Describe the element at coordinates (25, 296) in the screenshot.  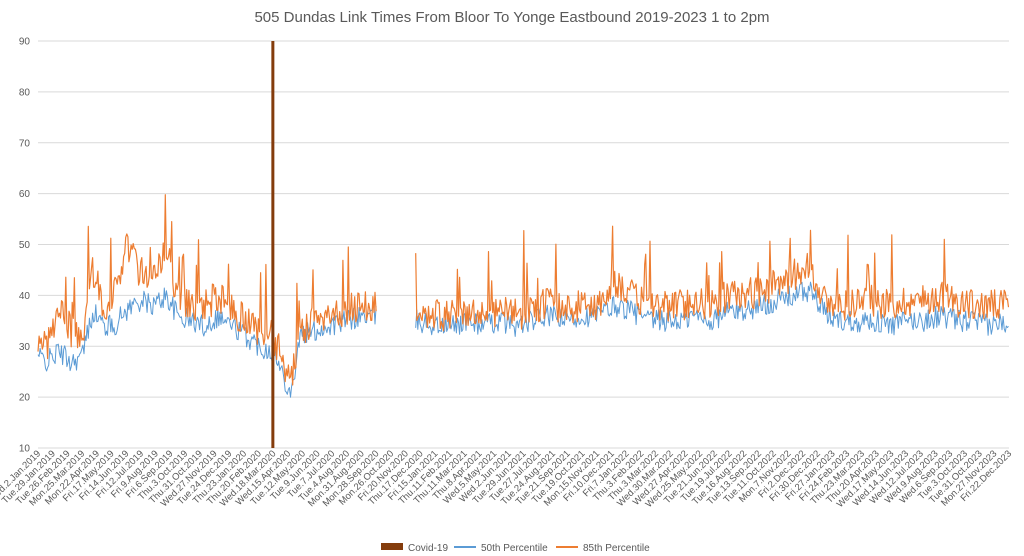
I see `y-tick-40: 40` at that location.